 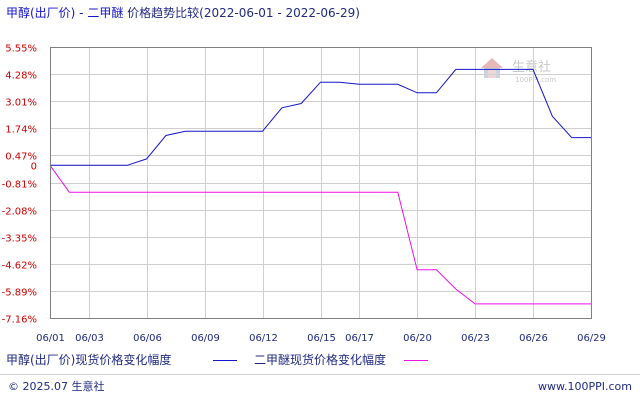 What do you see at coordinates (19, 293) in the screenshot?
I see `y-tick-label: -5.89%` at bounding box center [19, 293].